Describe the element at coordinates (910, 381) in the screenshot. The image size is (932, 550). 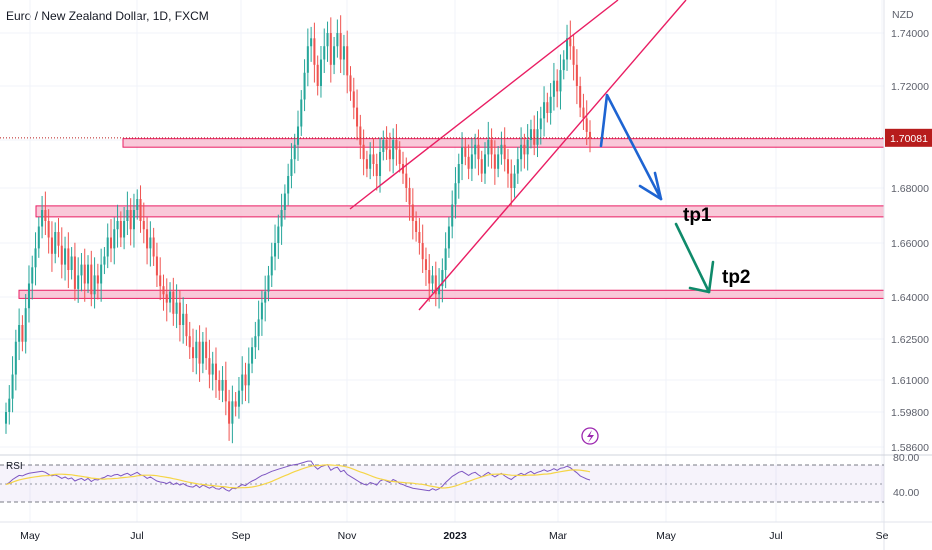
I see `price-tick-7: 1.61000` at that location.